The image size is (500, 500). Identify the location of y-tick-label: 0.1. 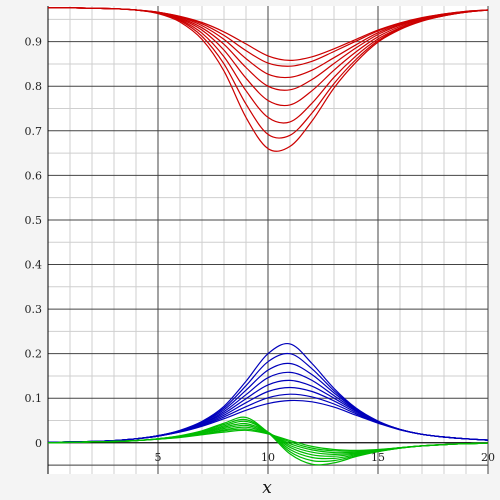
(34, 398).